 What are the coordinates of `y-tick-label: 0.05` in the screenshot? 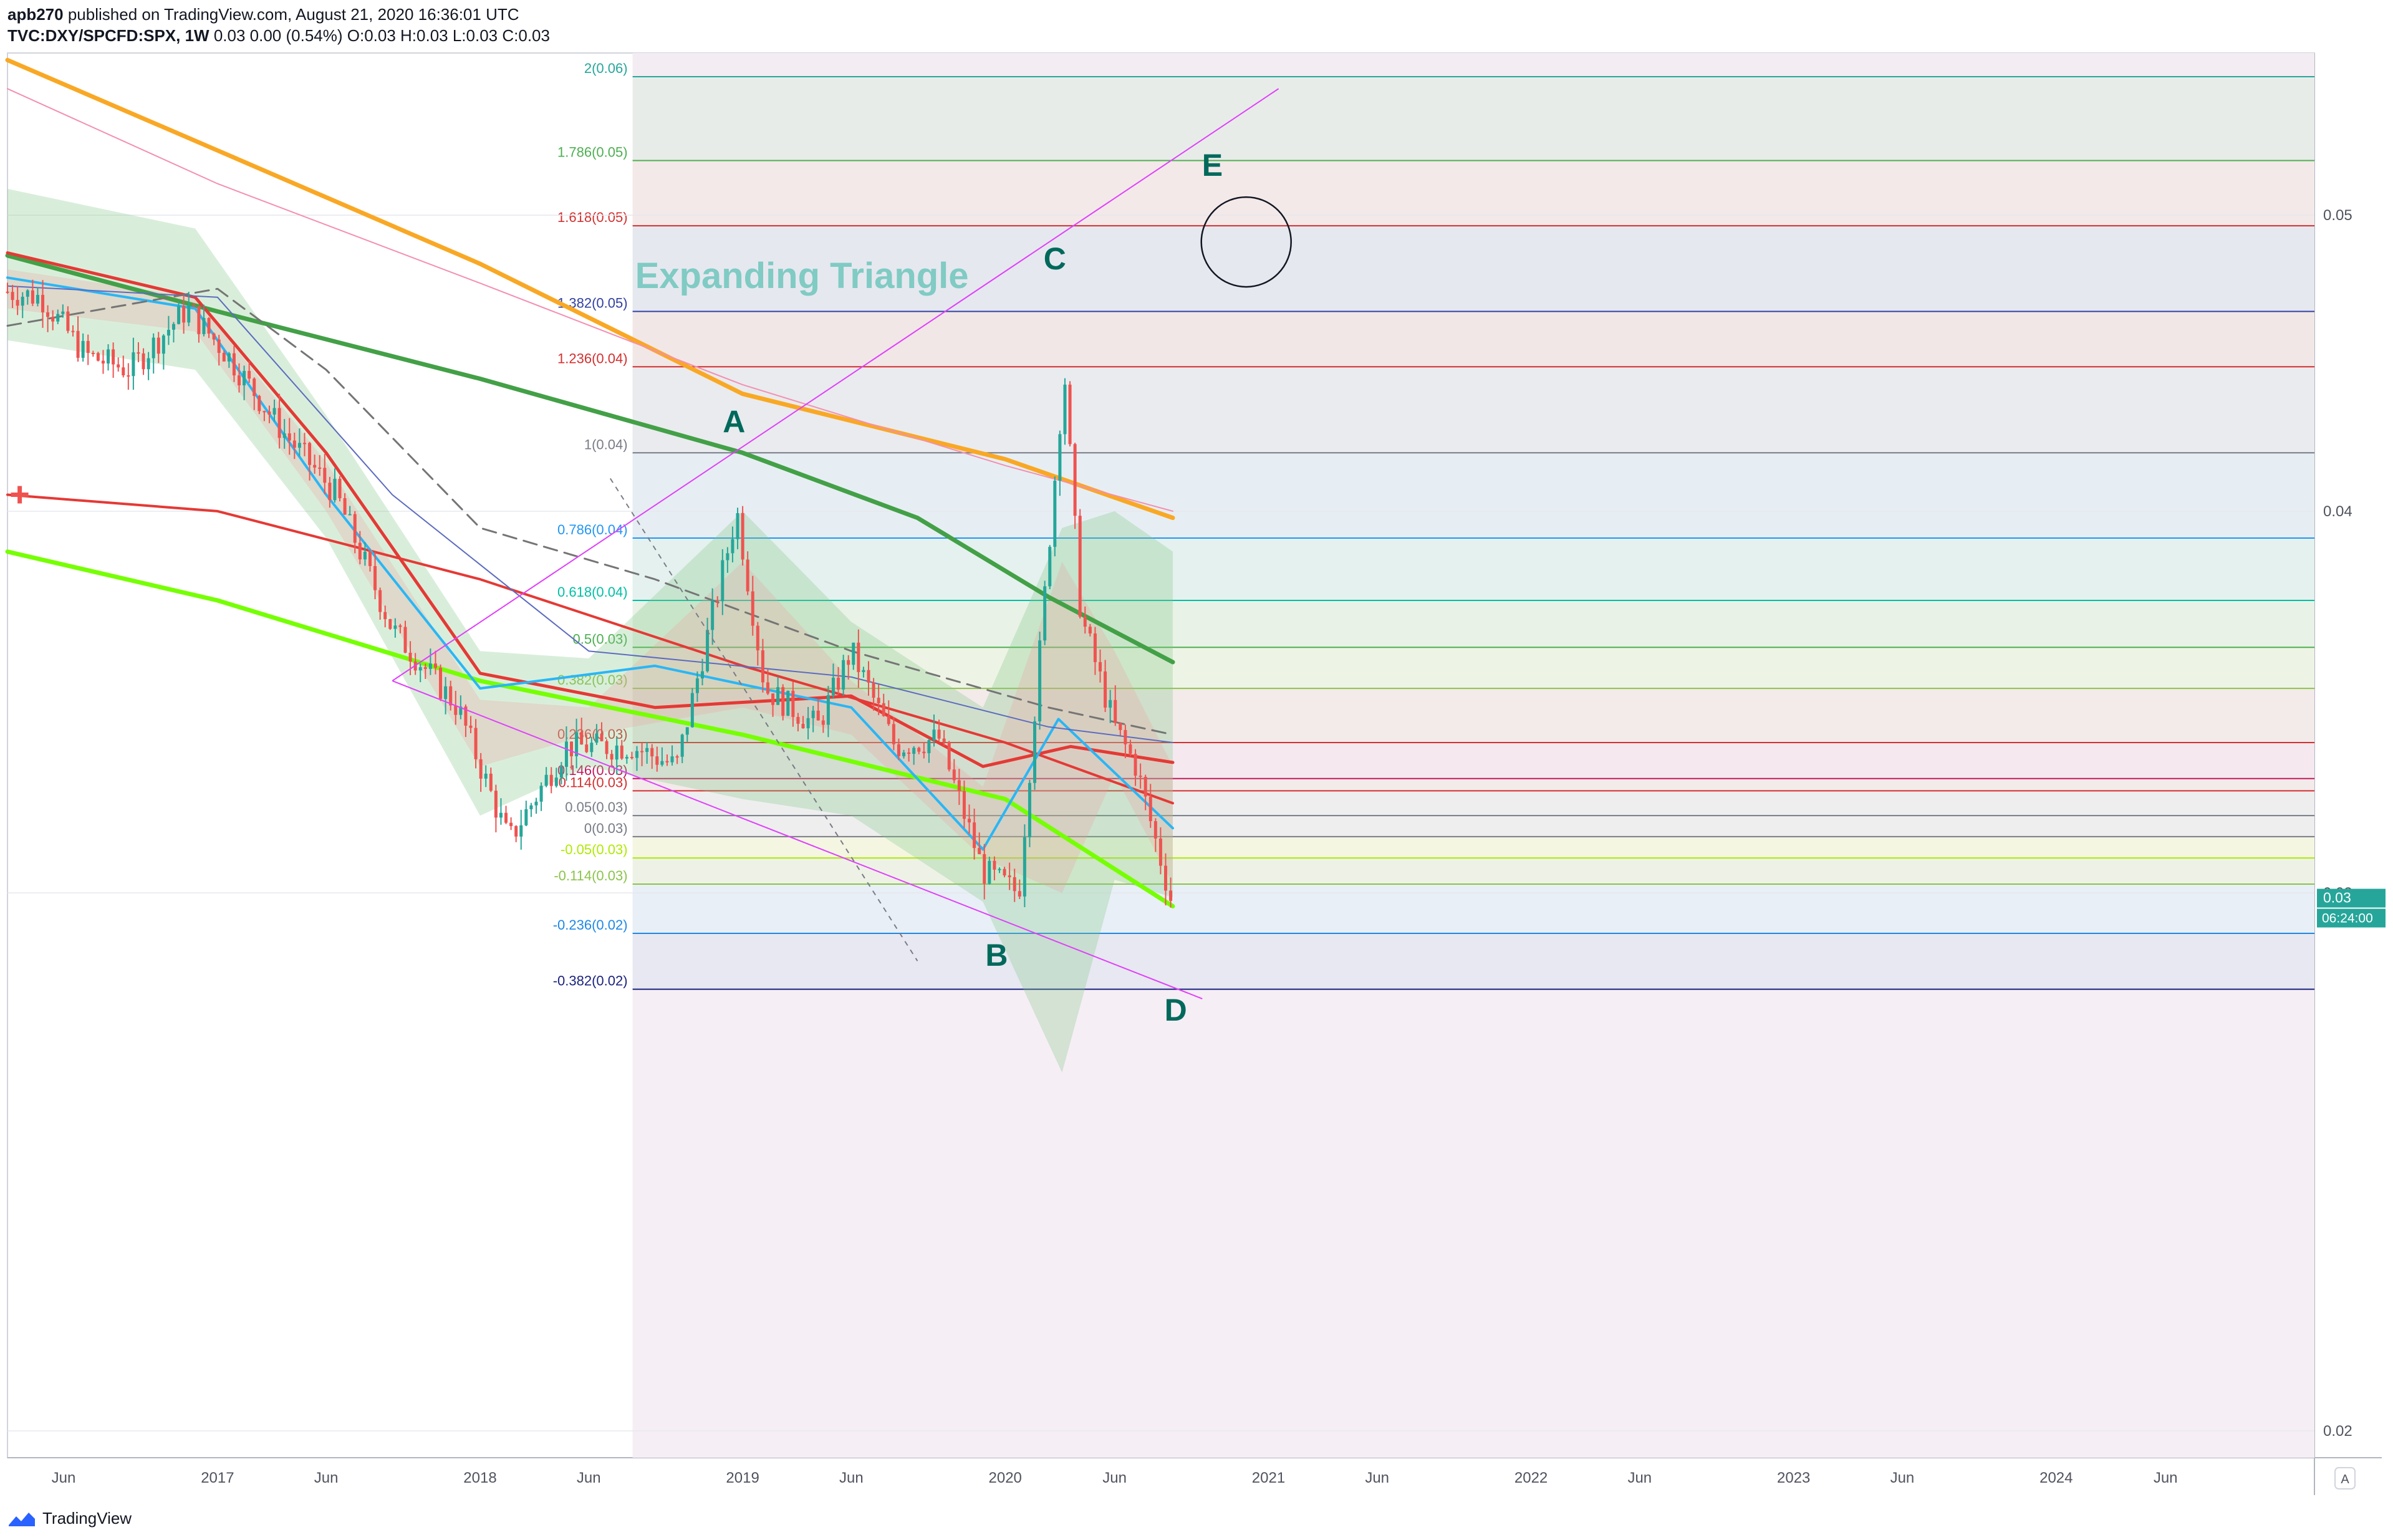 It's located at (2337, 216).